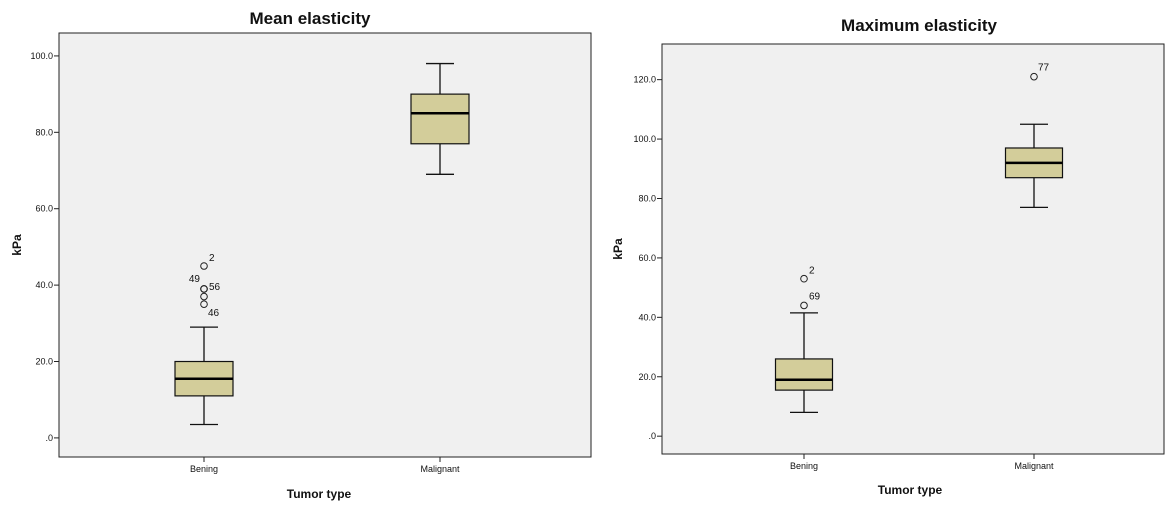 The image size is (1167, 510). Describe the element at coordinates (195, 279) in the screenshot. I see `outlier-label: 49` at that location.